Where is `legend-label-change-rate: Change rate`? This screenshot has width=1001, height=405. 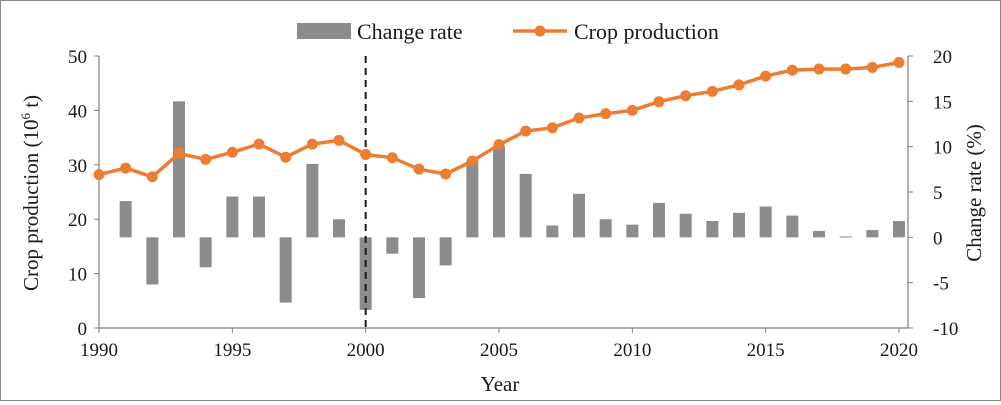
legend-label-change-rate: Change rate is located at coordinates (410, 31).